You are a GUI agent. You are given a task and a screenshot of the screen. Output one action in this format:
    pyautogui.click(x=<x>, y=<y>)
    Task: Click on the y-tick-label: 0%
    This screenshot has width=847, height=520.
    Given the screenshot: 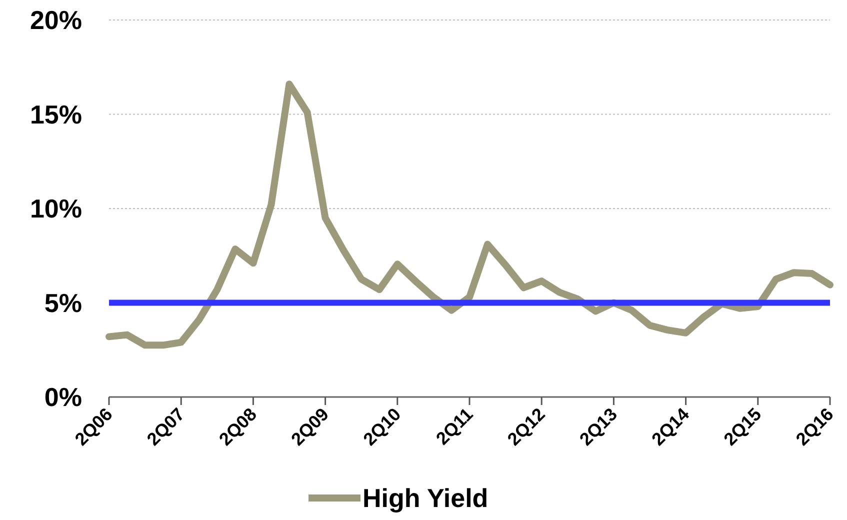 What is the action you would take?
    pyautogui.click(x=63, y=397)
    